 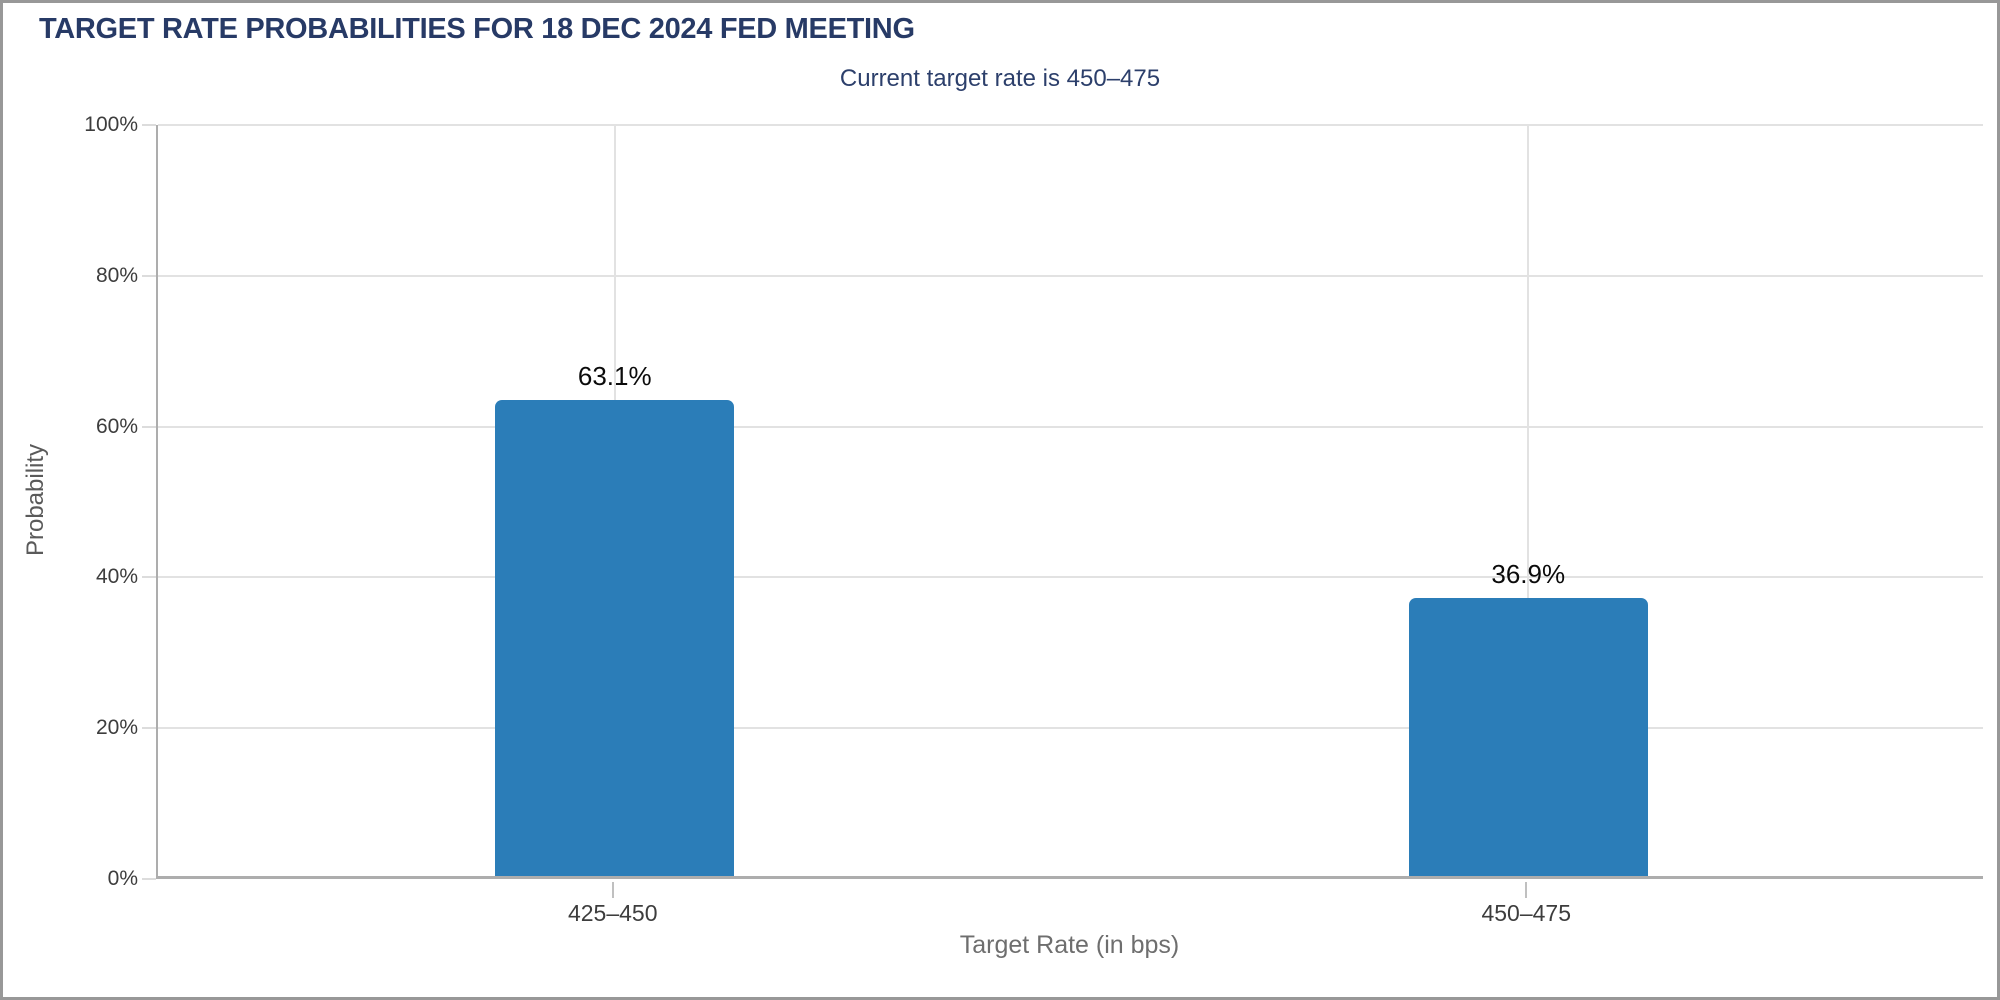 I want to click on y-tick-label: 20%, so click(x=116, y=728).